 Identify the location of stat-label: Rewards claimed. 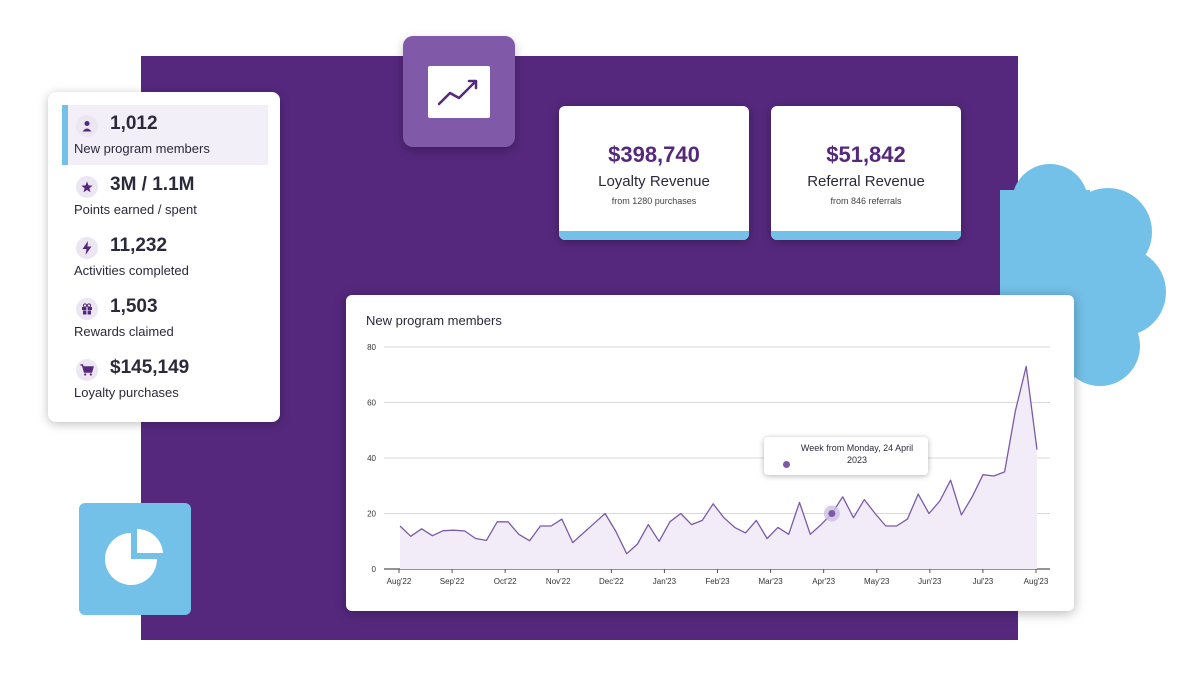
(124, 331).